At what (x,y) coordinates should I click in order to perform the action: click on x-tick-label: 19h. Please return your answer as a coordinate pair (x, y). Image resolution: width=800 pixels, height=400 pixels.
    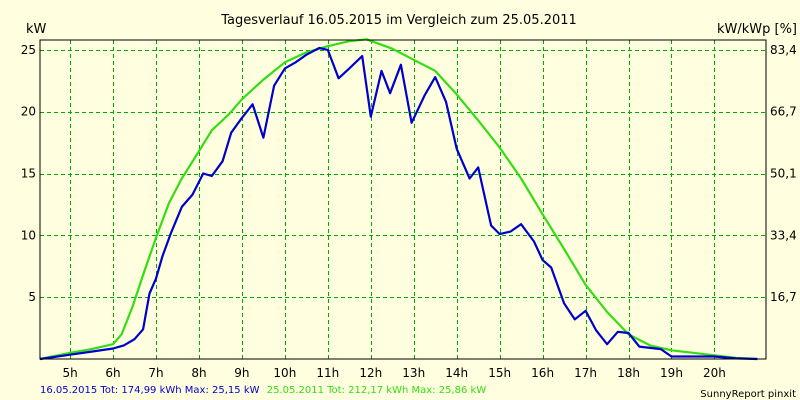
    Looking at the image, I should click on (671, 373).